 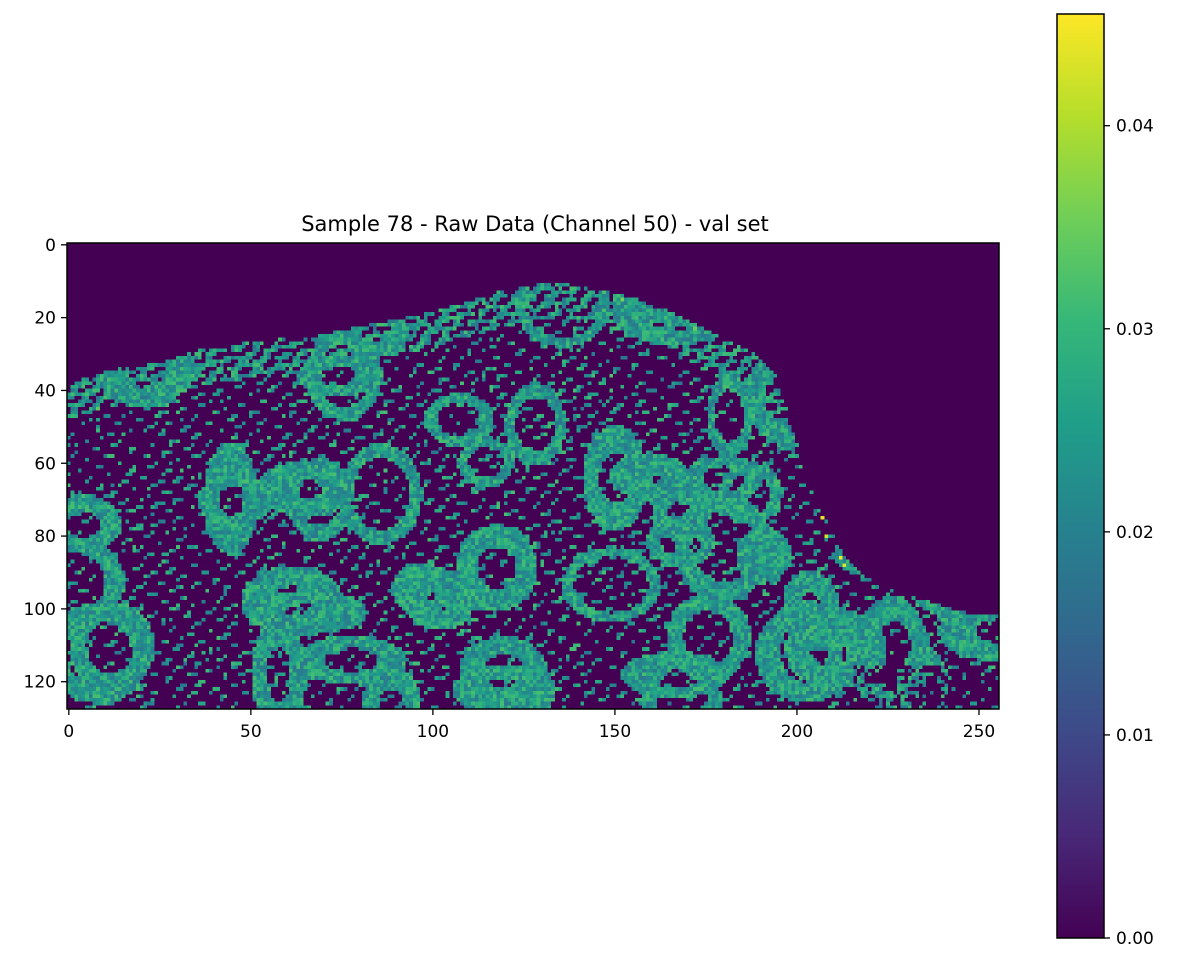 What do you see at coordinates (45, 391) in the screenshot?
I see `y-tick-label: 40` at bounding box center [45, 391].